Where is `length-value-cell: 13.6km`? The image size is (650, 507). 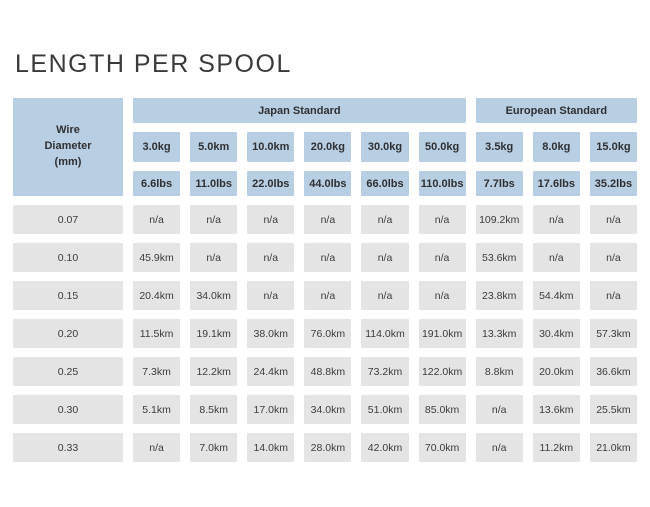
length-value-cell: 13.6km is located at coordinates (556, 409).